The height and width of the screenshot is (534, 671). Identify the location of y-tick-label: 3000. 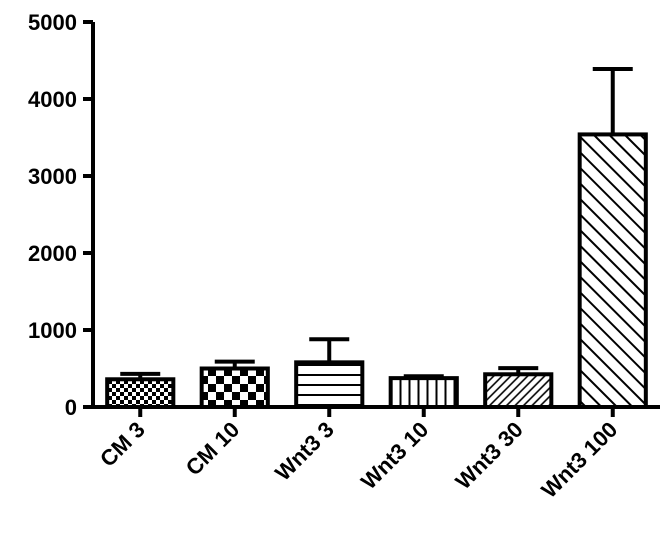
(52, 176).